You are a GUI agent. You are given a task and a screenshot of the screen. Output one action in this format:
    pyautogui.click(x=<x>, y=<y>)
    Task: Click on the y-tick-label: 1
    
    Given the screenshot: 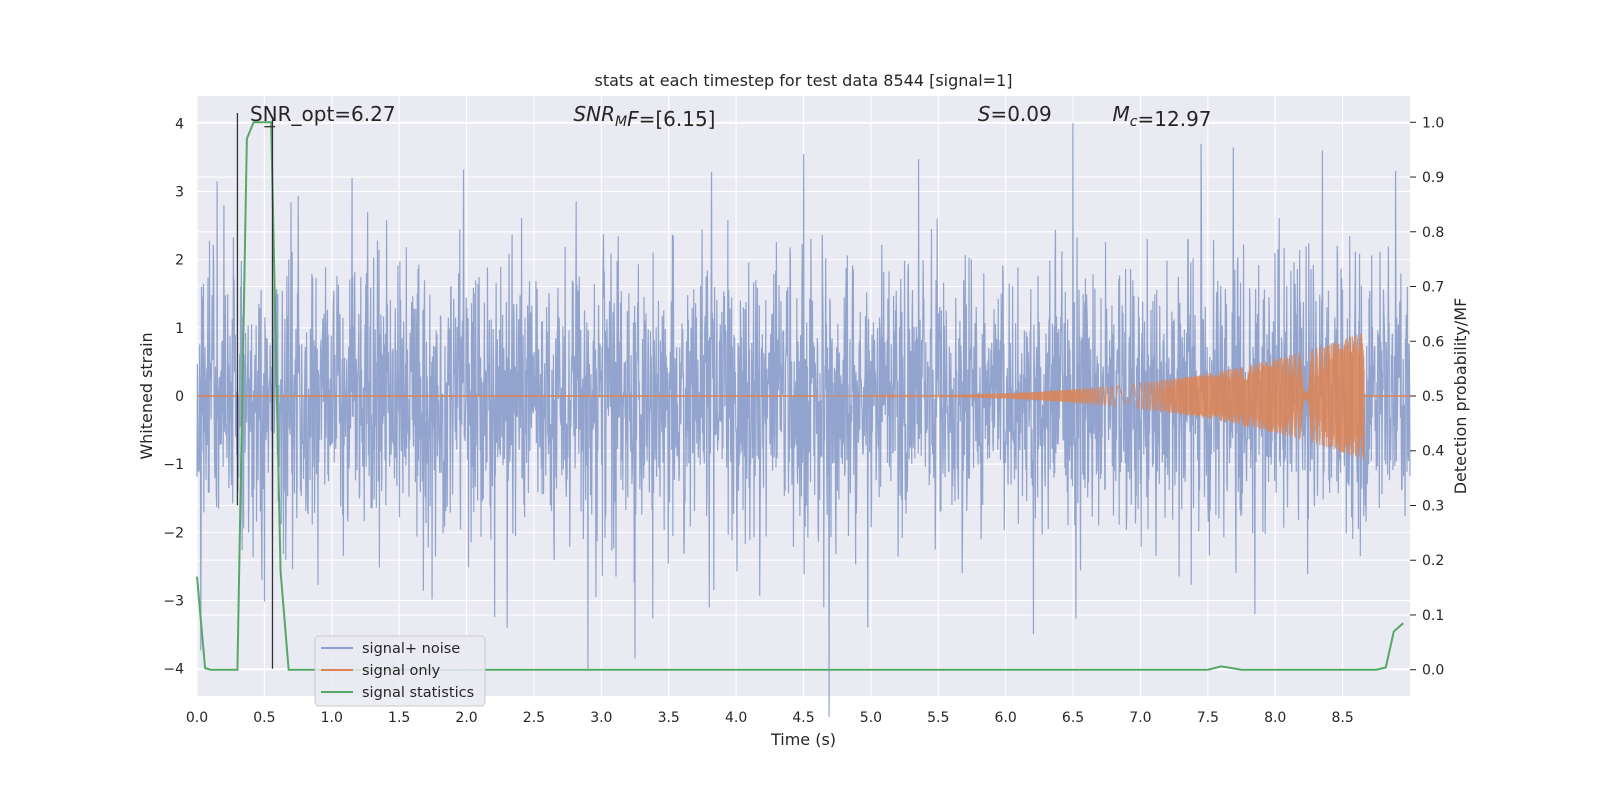 What is the action you would take?
    pyautogui.click(x=179, y=329)
    